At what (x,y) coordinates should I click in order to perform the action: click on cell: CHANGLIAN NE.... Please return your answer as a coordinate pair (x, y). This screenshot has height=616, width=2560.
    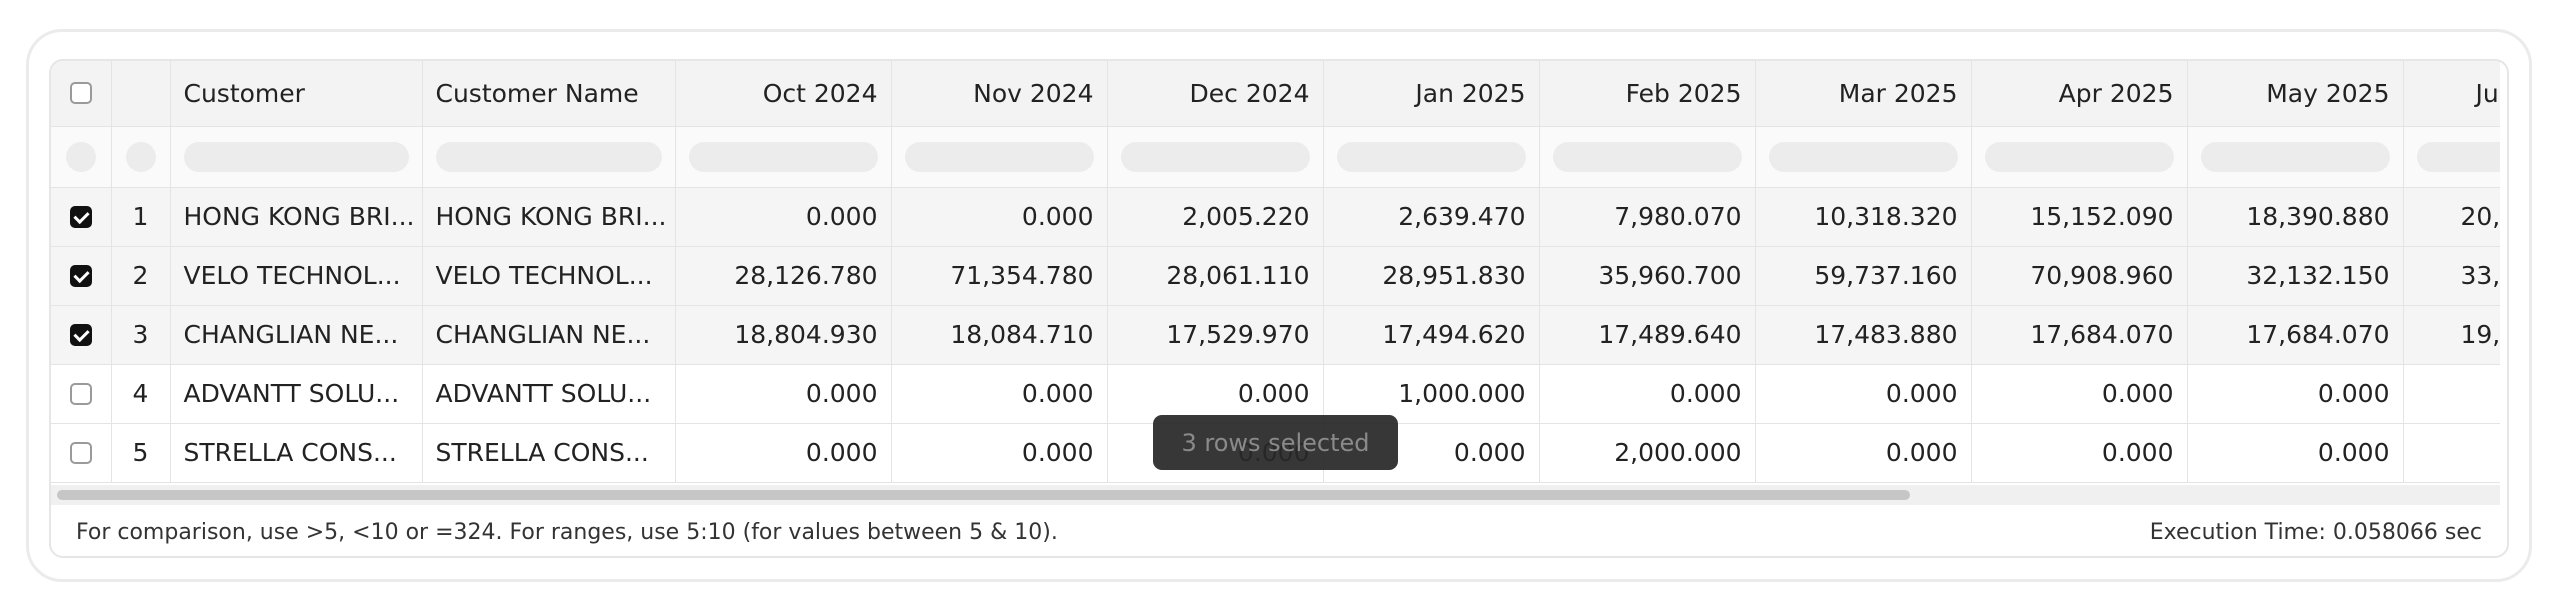
    Looking at the image, I should click on (296, 335).